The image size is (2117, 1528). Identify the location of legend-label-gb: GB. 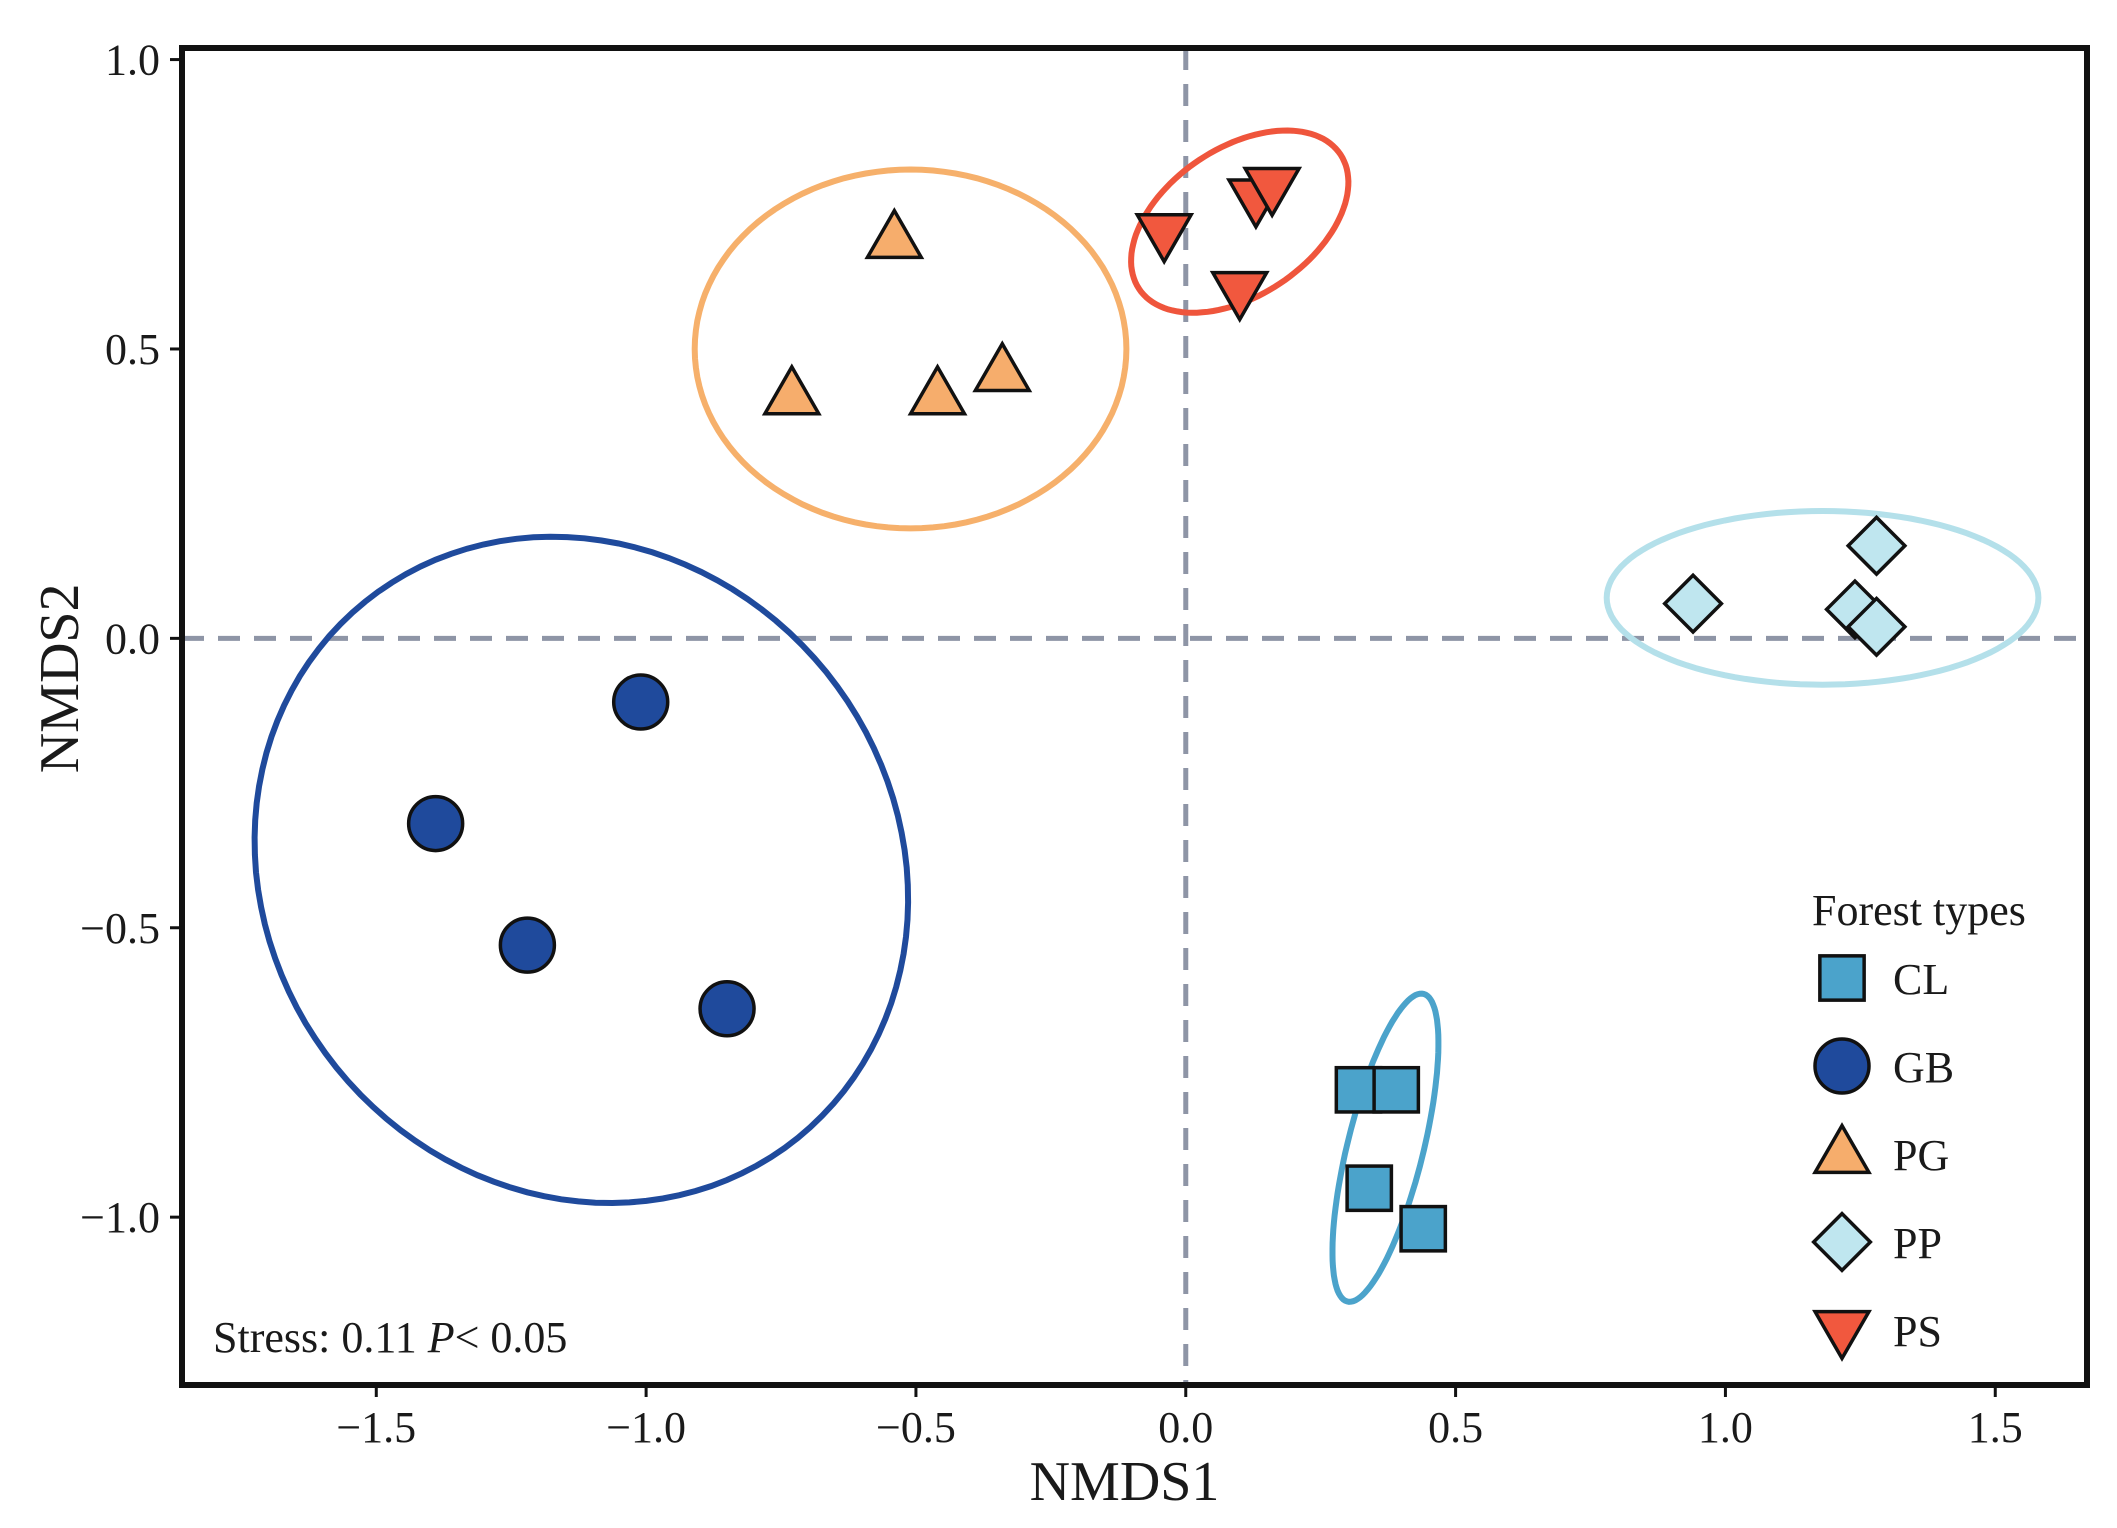
(1923, 1067).